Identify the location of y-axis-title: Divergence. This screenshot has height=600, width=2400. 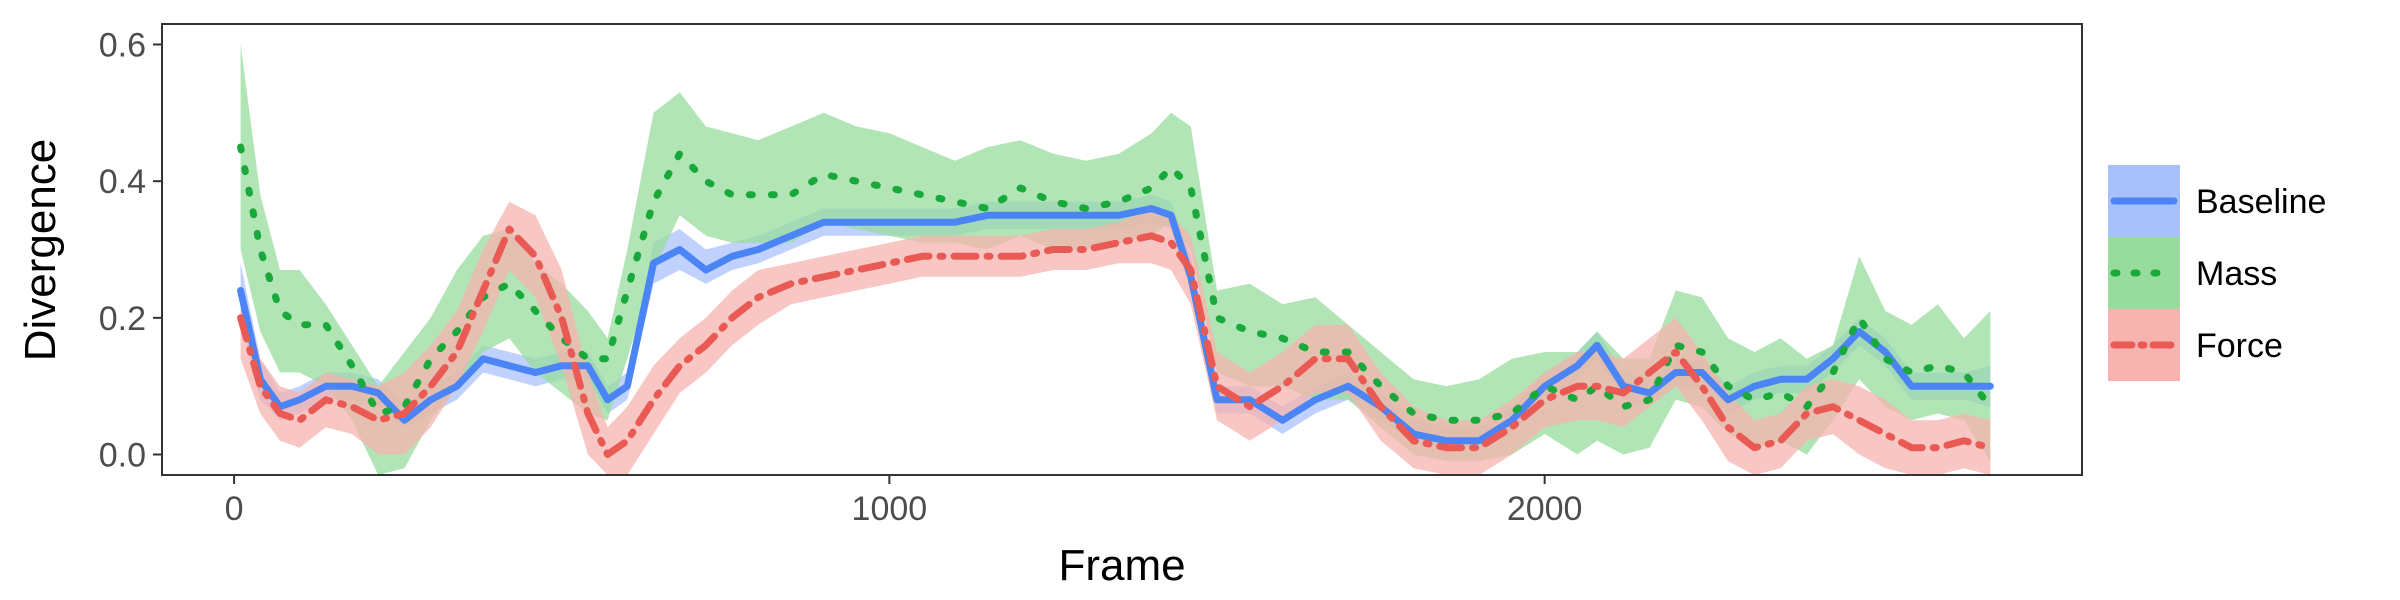
(40, 250).